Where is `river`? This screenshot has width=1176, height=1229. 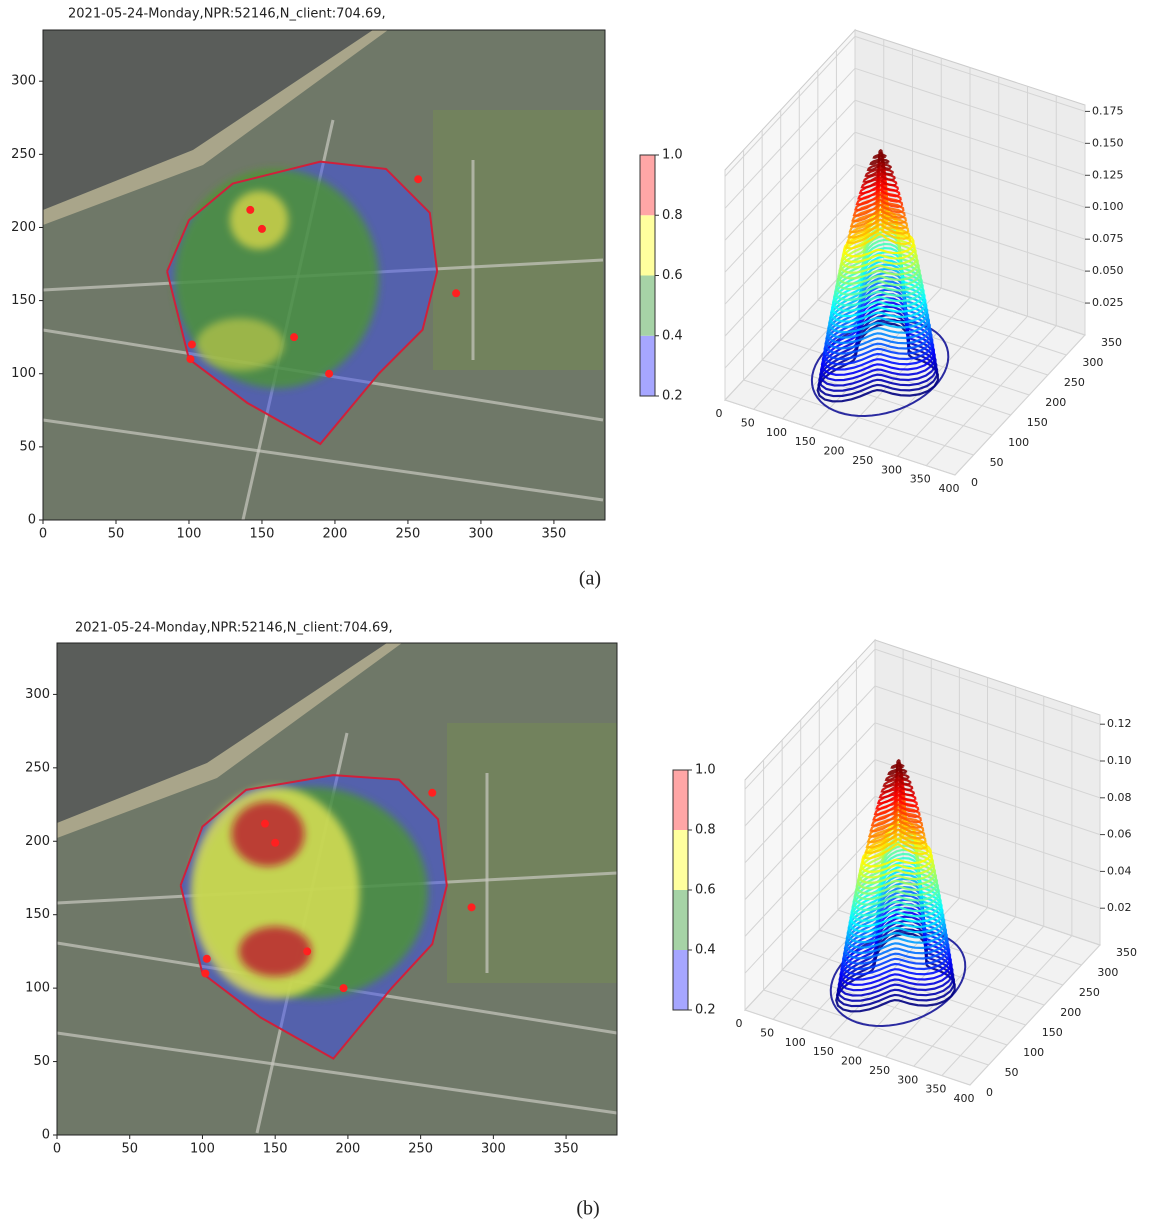 river is located at coordinates (208, 120).